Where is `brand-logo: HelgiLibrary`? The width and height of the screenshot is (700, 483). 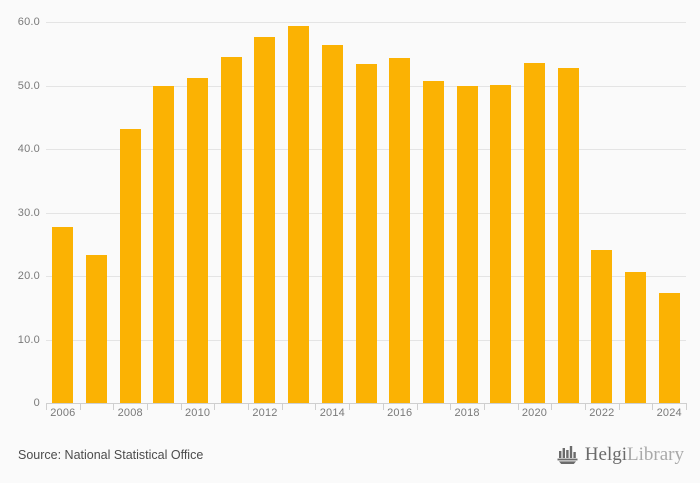 brand-logo: HelgiLibrary is located at coordinates (620, 455).